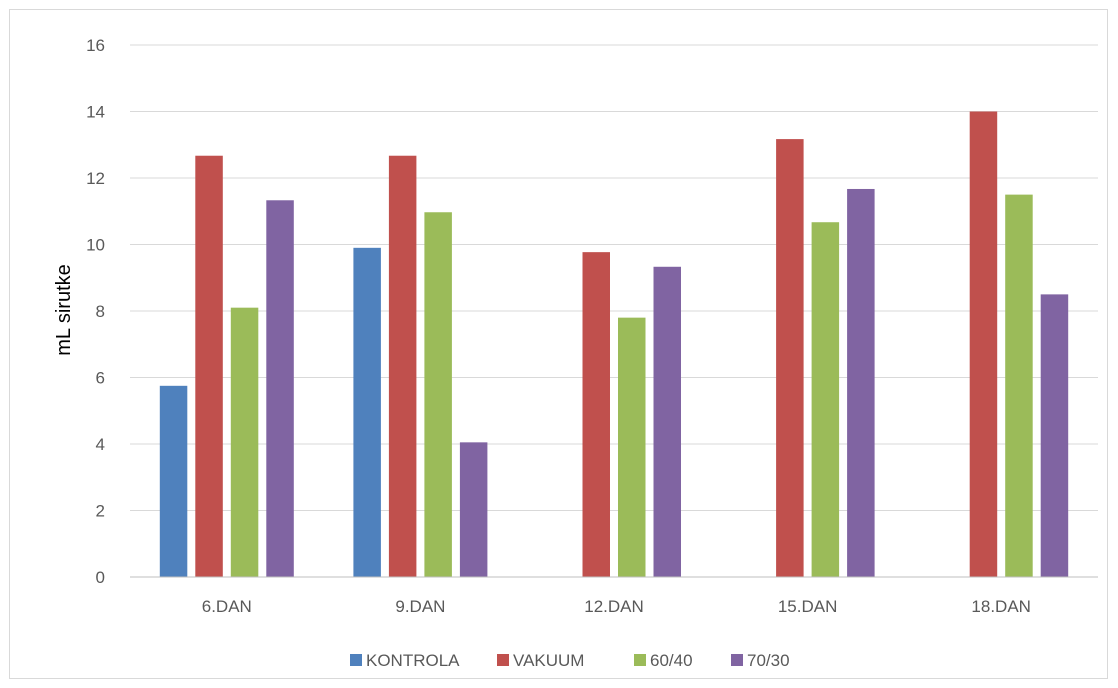 The image size is (1118, 688). I want to click on legend-label: KONTROLA, so click(413, 660).